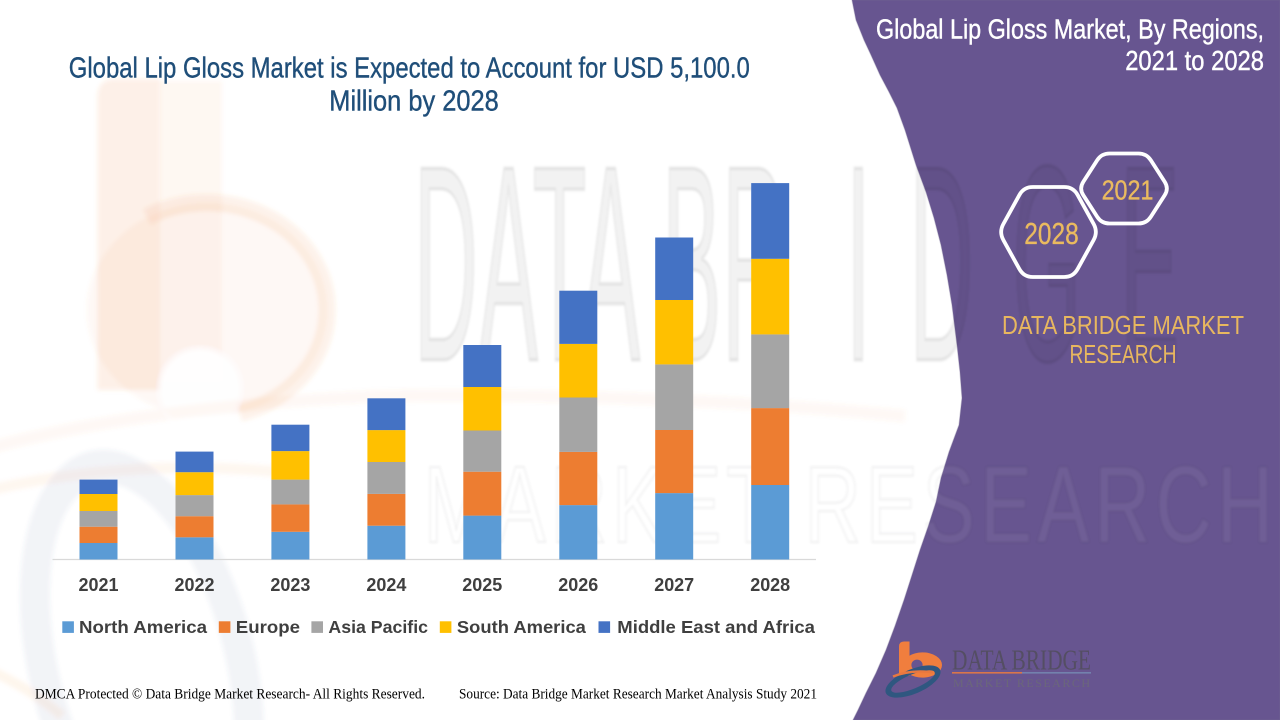 Image resolution: width=1280 pixels, height=720 pixels. I want to click on svg-text: 2027, so click(674, 584).